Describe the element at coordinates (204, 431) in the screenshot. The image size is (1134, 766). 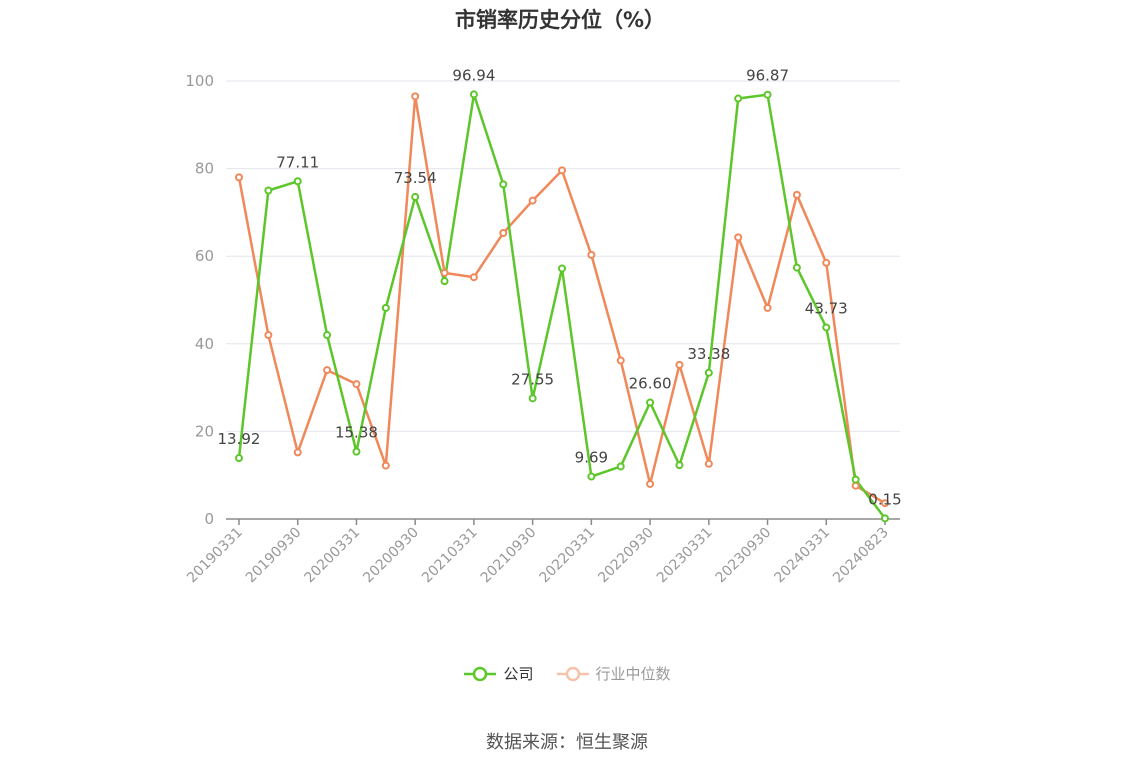
I see `y-tick-label: 20` at that location.